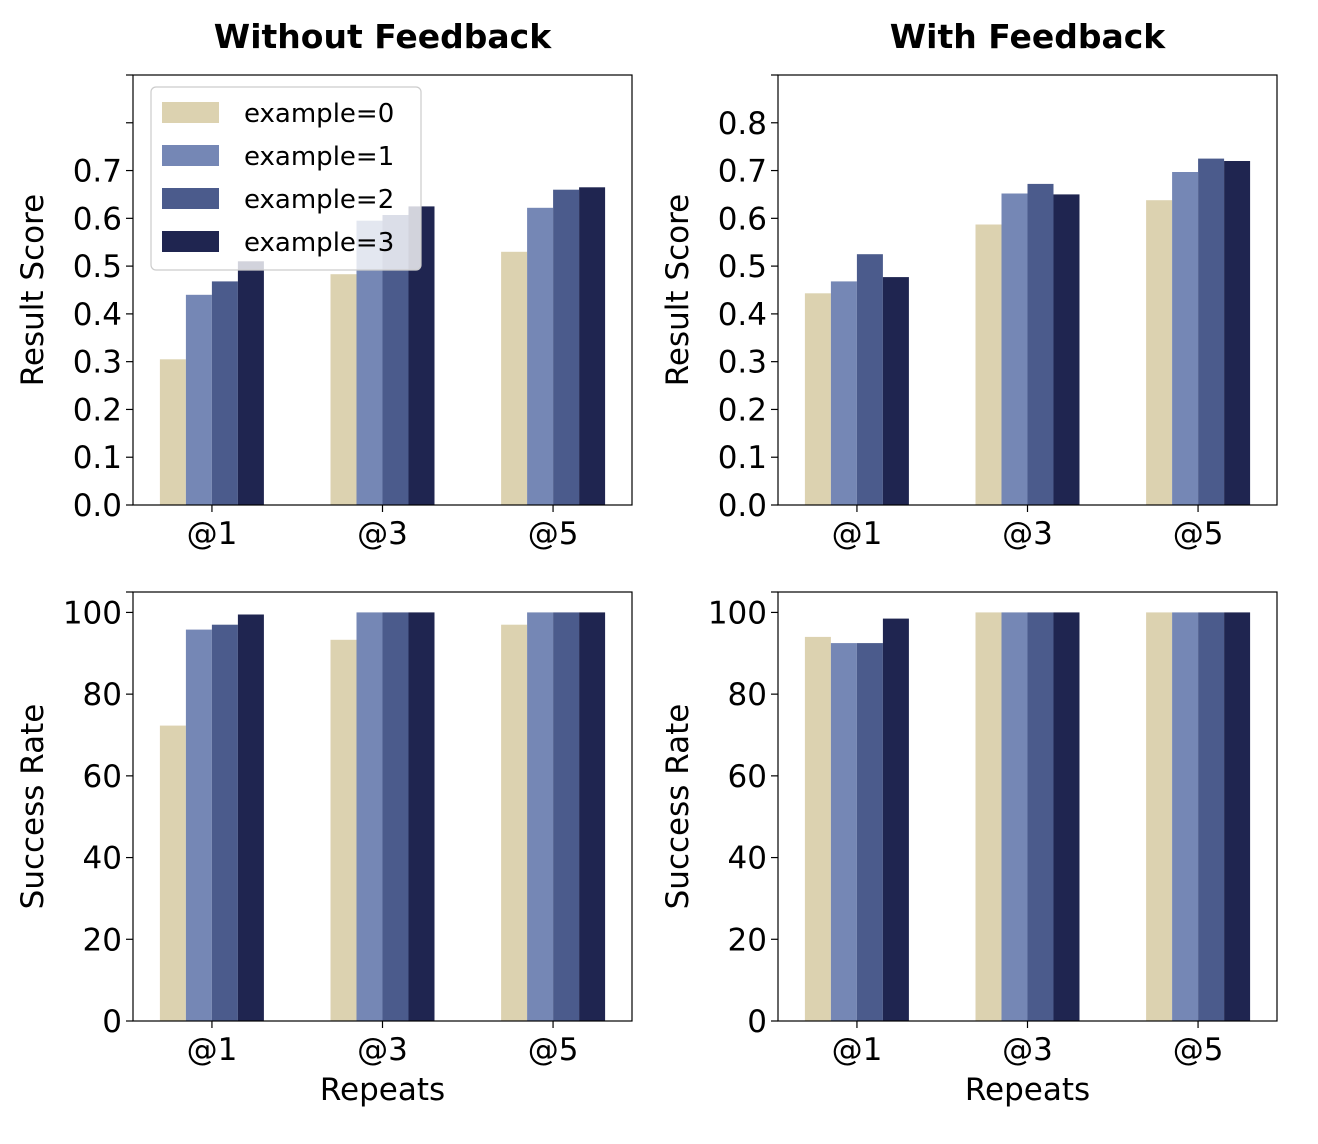  I want to click on bar-rs-with-s3-c0, so click(895, 391).